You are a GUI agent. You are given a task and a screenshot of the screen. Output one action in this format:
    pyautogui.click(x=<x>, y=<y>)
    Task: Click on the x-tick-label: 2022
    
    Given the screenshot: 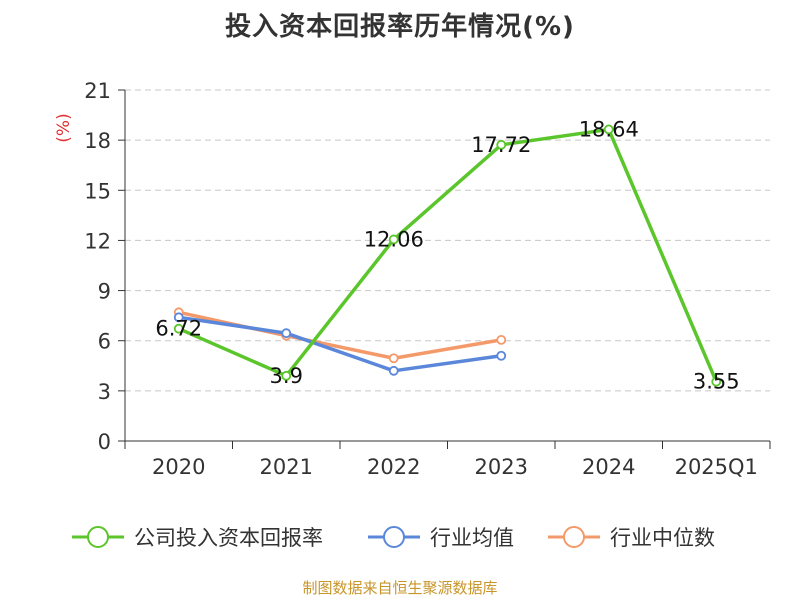 What is the action you would take?
    pyautogui.click(x=393, y=467)
    